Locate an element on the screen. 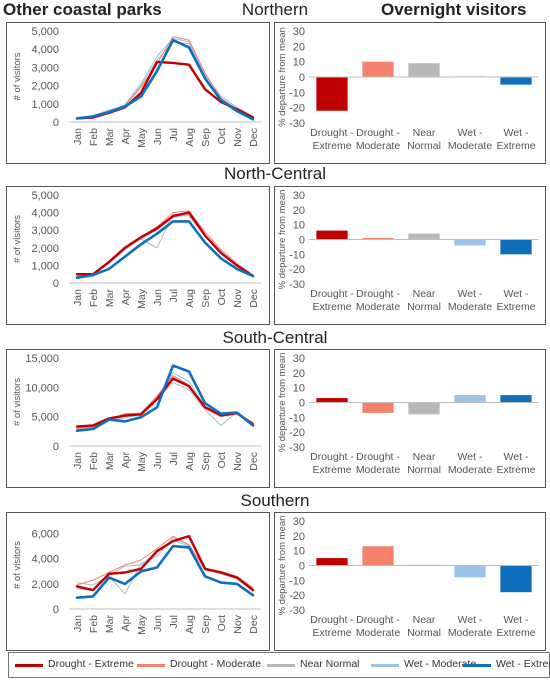 This screenshot has width=550, height=681. x-tick-label: Jan is located at coordinates (78, 297).